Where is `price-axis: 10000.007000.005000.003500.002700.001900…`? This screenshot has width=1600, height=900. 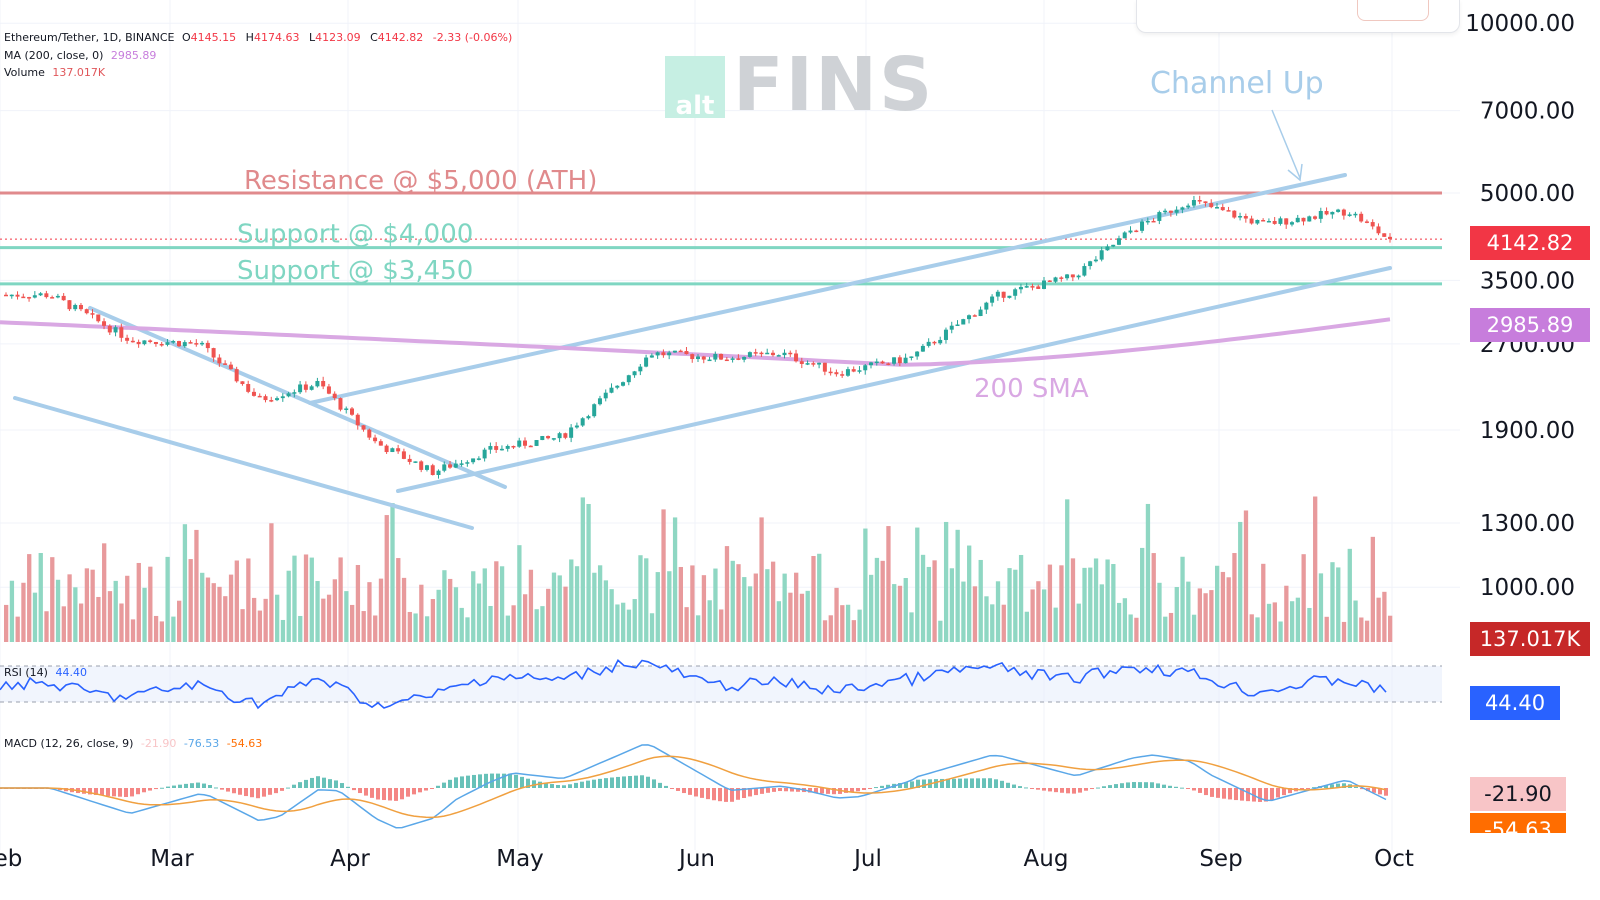 price-axis: 10000.007000.005000.003500.002700.001900… is located at coordinates (1520, 306).